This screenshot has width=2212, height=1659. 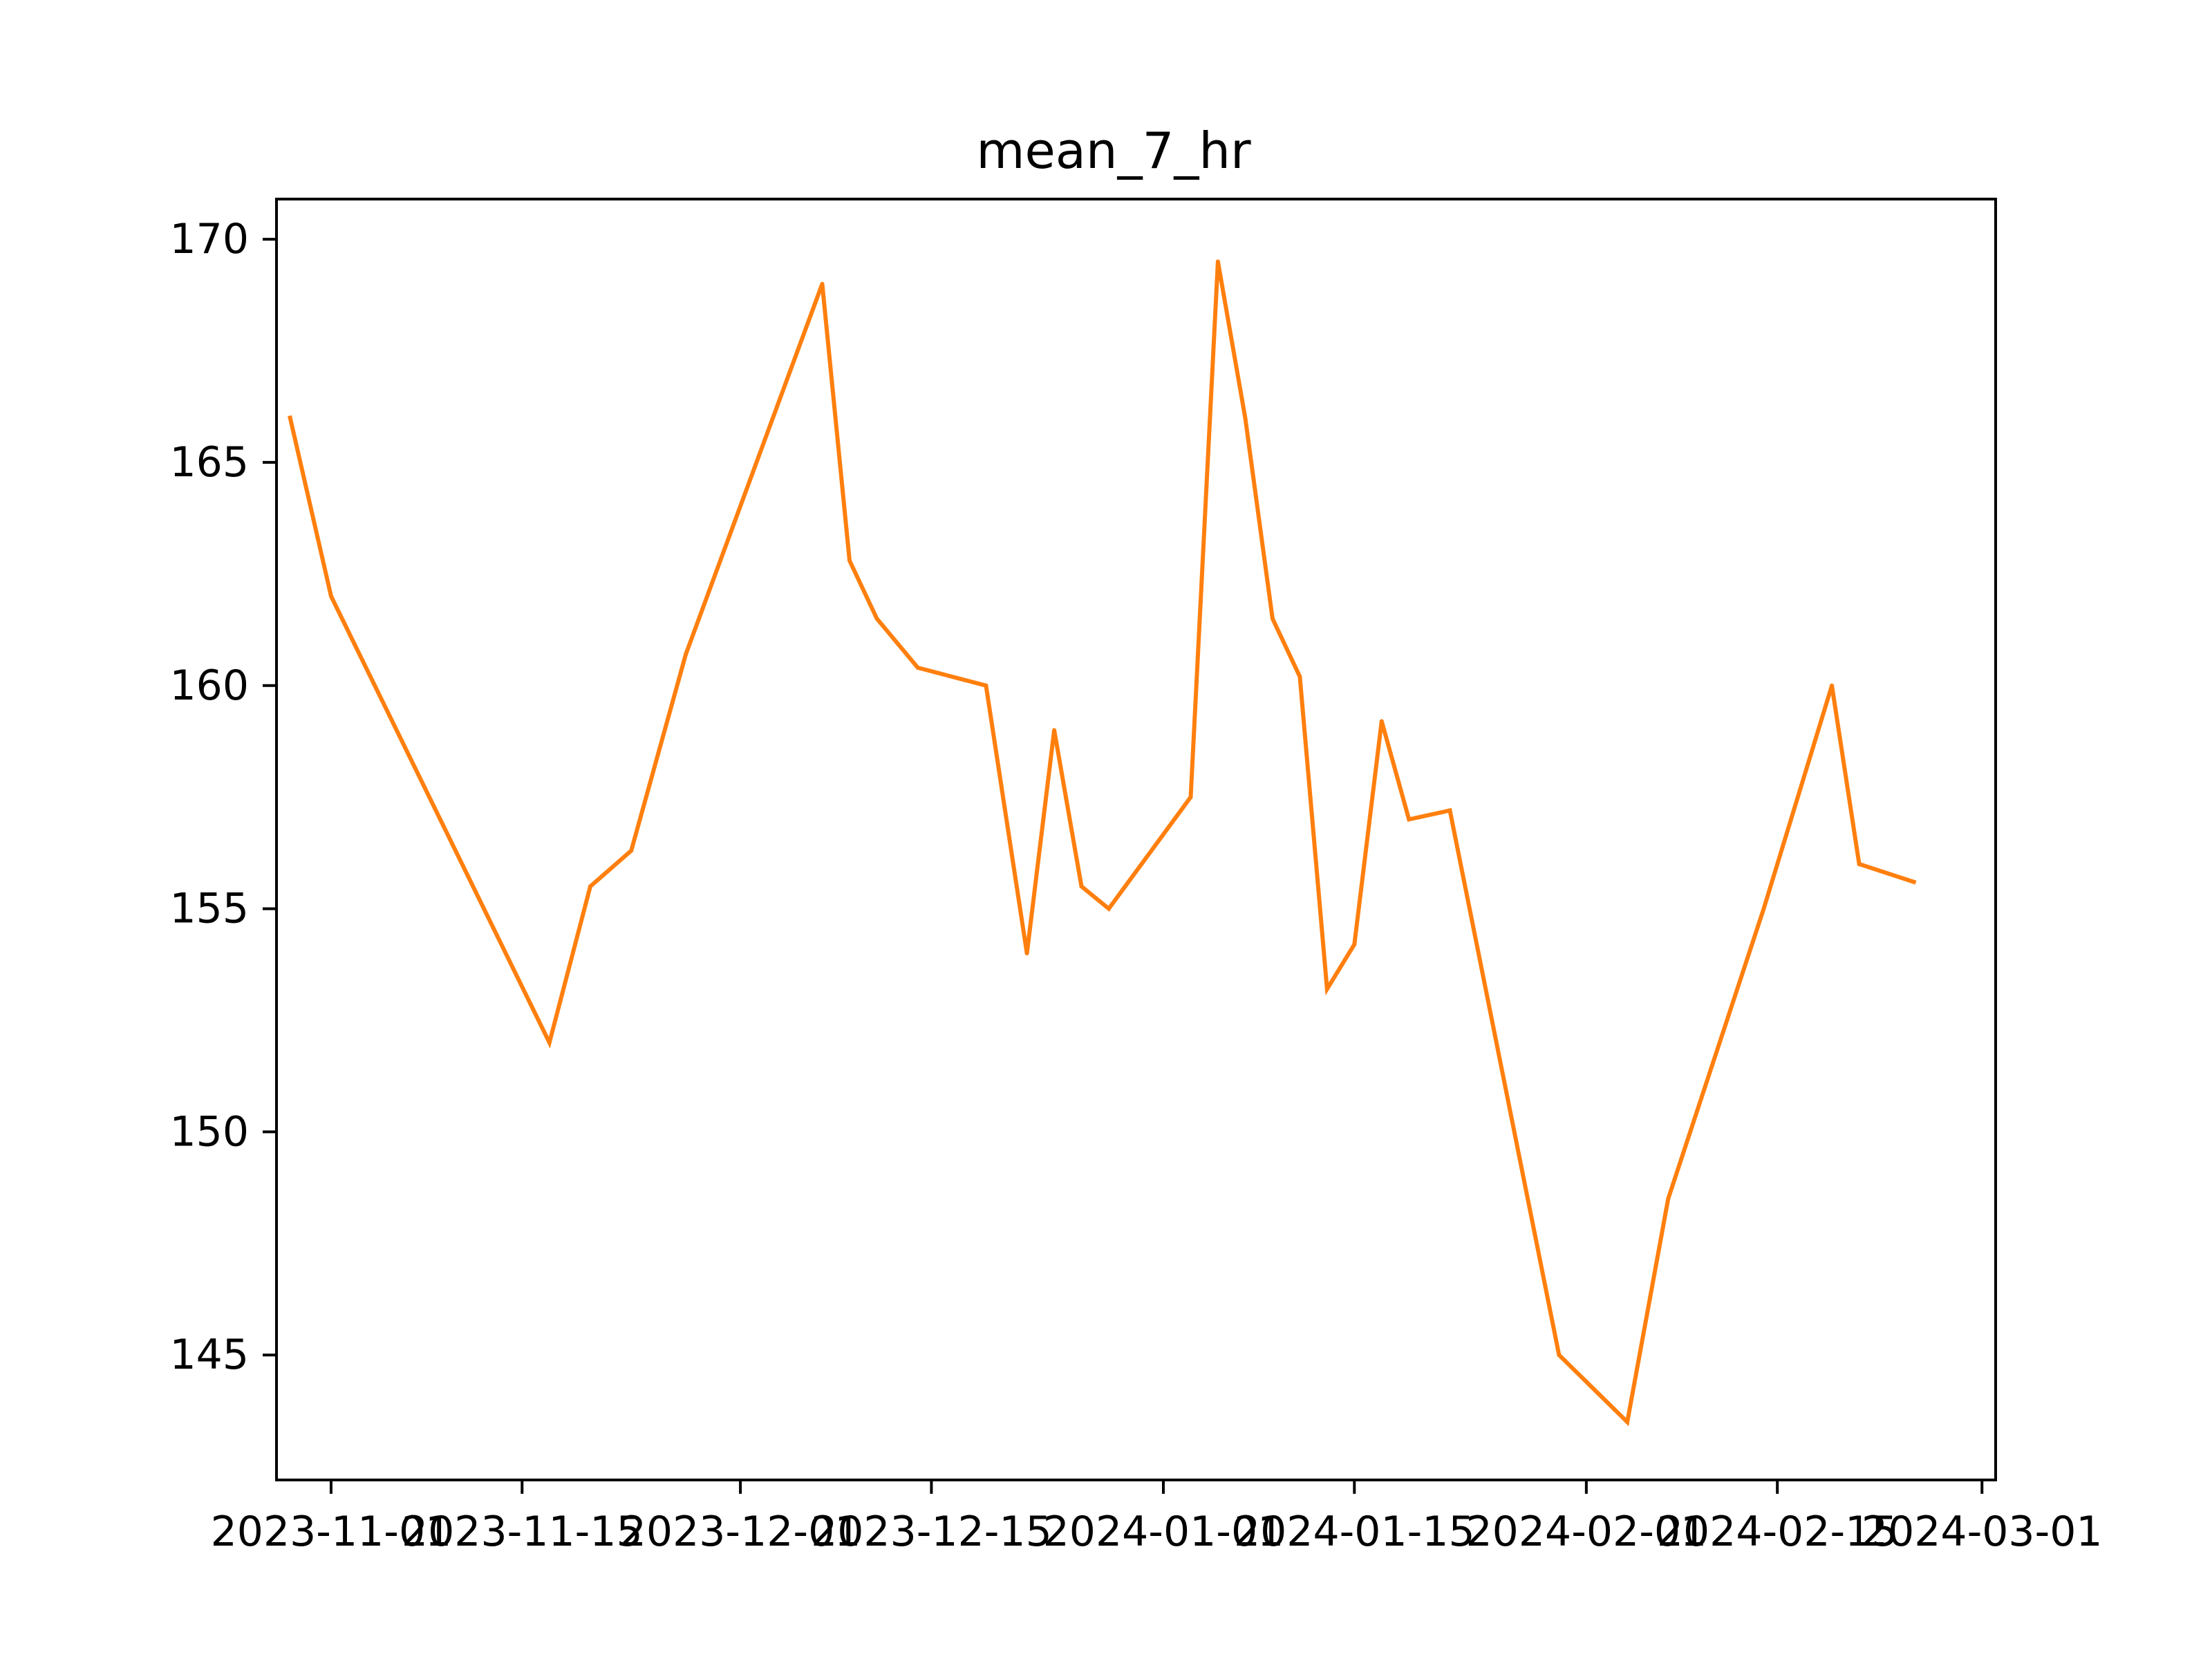 What do you see at coordinates (1586, 1532) in the screenshot?
I see `x-tick-label: 2024-02-01` at bounding box center [1586, 1532].